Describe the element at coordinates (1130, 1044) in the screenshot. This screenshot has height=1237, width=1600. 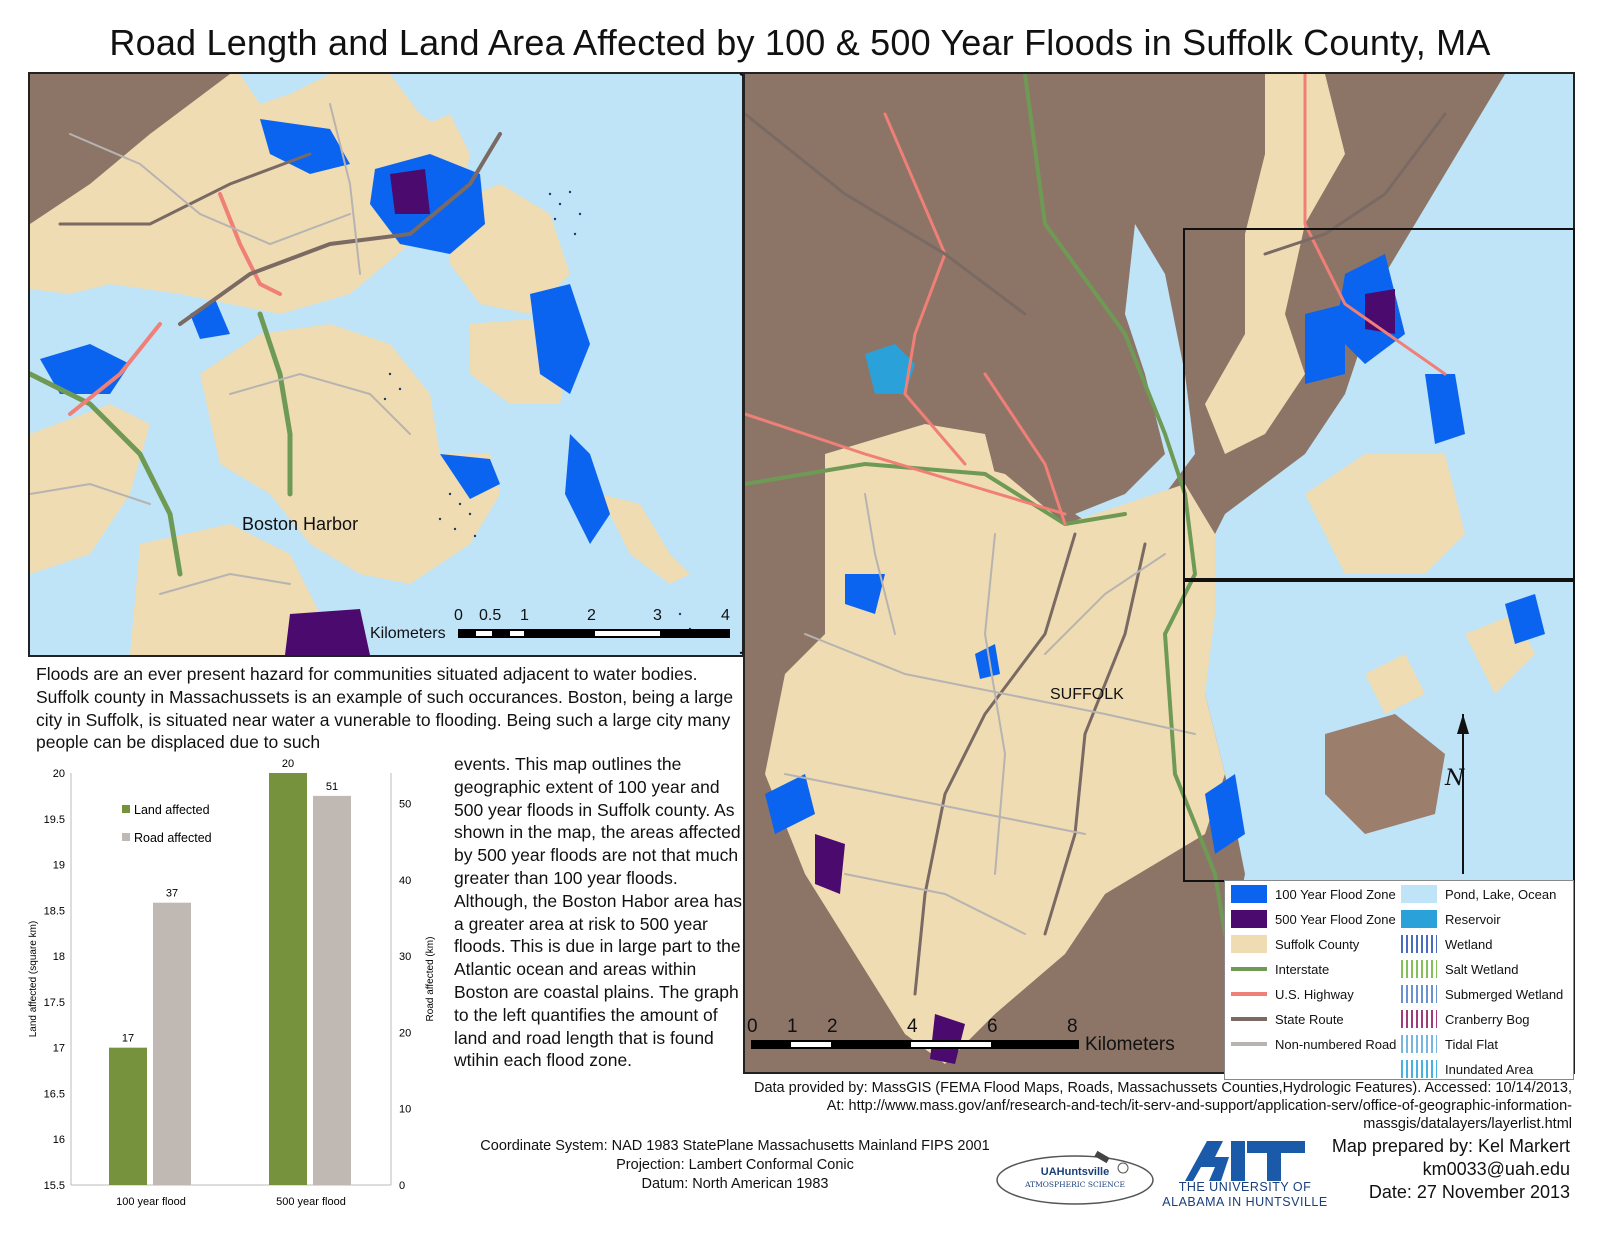
I see `main-scale-unit: Kilometers` at that location.